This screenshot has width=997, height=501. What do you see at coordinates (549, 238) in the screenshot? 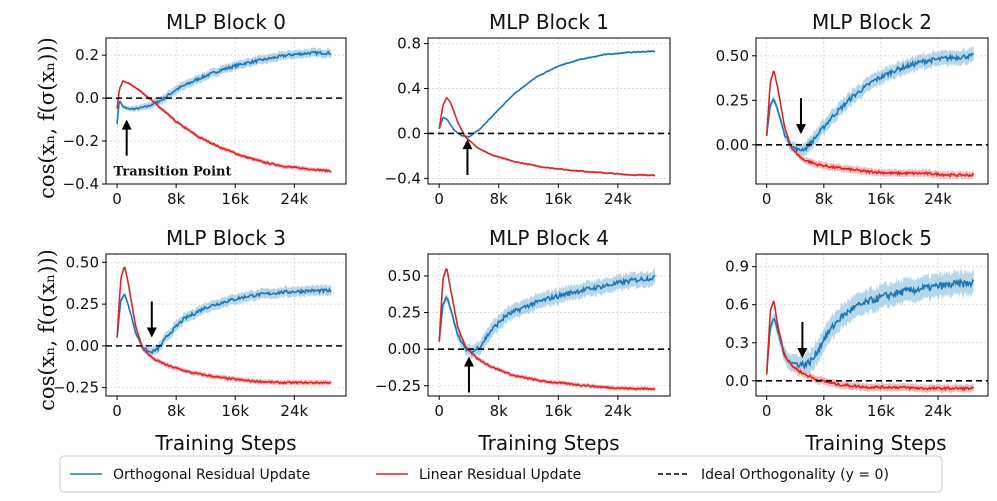
I see `subplot-title: MLP Block 4` at bounding box center [549, 238].